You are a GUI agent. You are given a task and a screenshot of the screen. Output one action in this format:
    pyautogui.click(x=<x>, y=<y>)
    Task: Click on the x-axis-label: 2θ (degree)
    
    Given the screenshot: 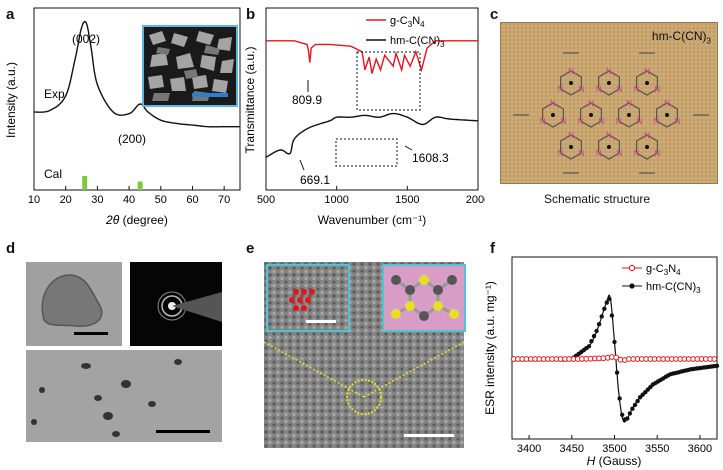 What is the action you would take?
    pyautogui.click(x=136, y=220)
    